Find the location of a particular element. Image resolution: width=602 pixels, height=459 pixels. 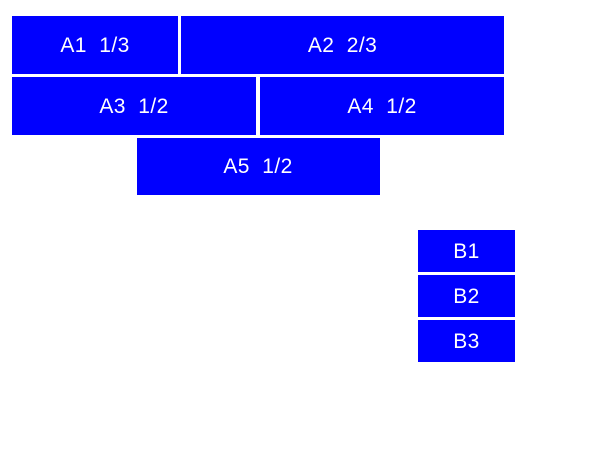

box-b1: B1 is located at coordinates (466, 251).